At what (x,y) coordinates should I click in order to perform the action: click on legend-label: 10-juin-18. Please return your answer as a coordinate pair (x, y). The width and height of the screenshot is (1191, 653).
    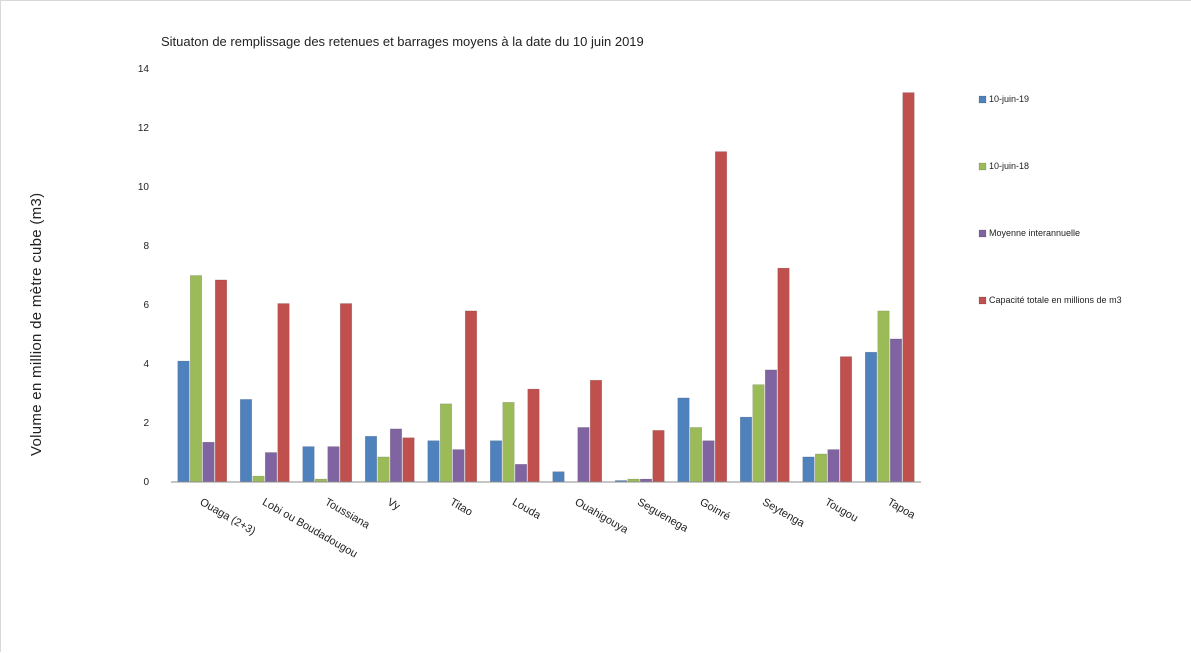
    Looking at the image, I should click on (1009, 166).